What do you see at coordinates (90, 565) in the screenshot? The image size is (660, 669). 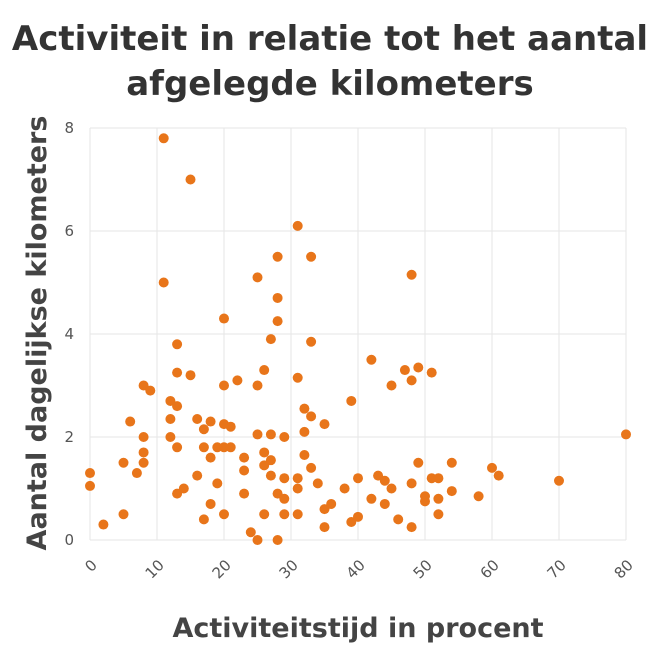 I see `x-tick-label: 0` at bounding box center [90, 565].